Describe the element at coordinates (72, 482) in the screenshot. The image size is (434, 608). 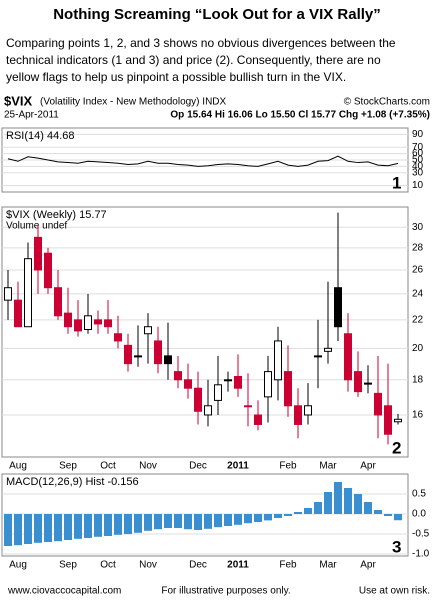
I see `panel-title: MACD(12,26,9) Hist -0.156` at that location.